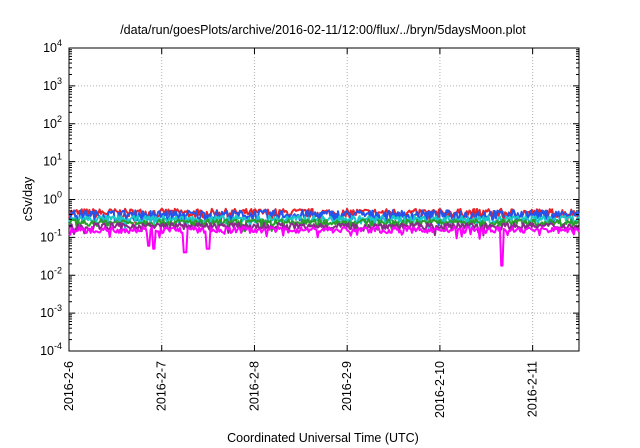  I want to click on y-tick-exponent: 4, so click(59, 43).